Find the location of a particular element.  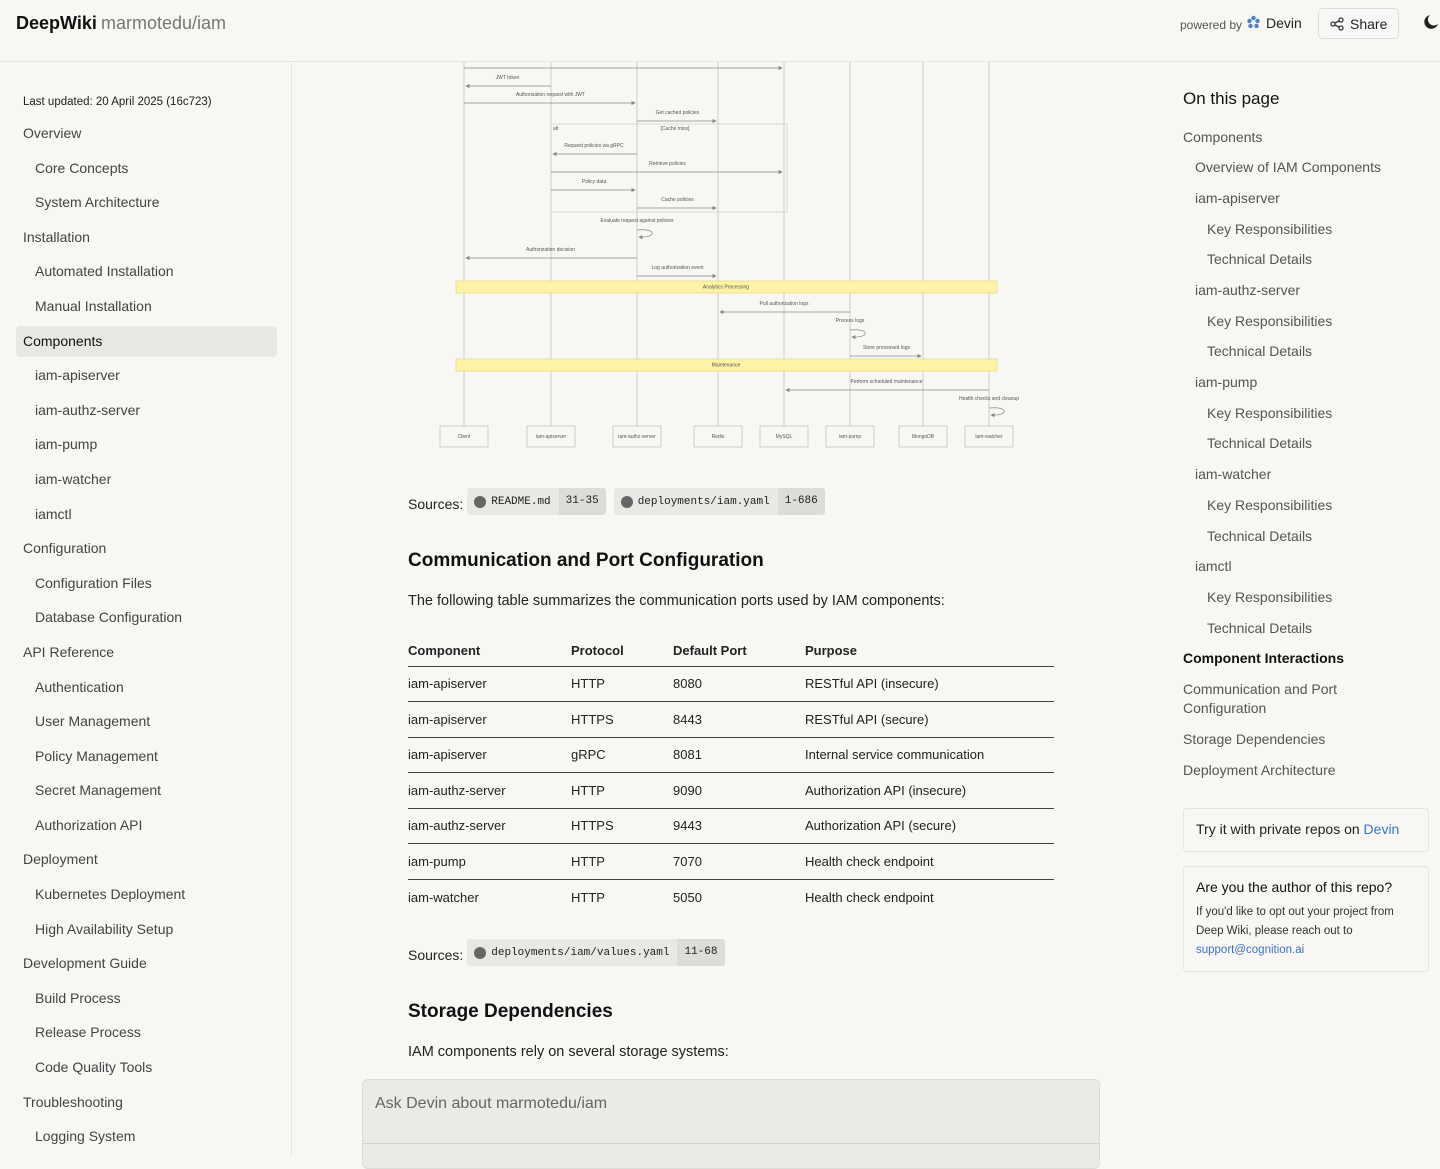

nav-subitem: Kubernetes Deployment is located at coordinates (110, 894).